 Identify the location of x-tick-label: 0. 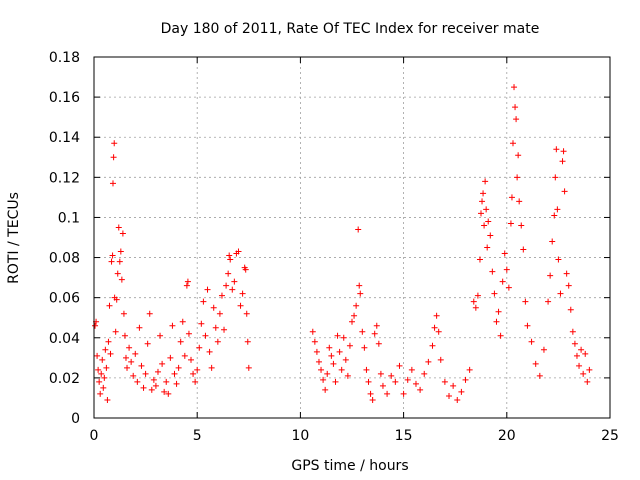
(94, 436).